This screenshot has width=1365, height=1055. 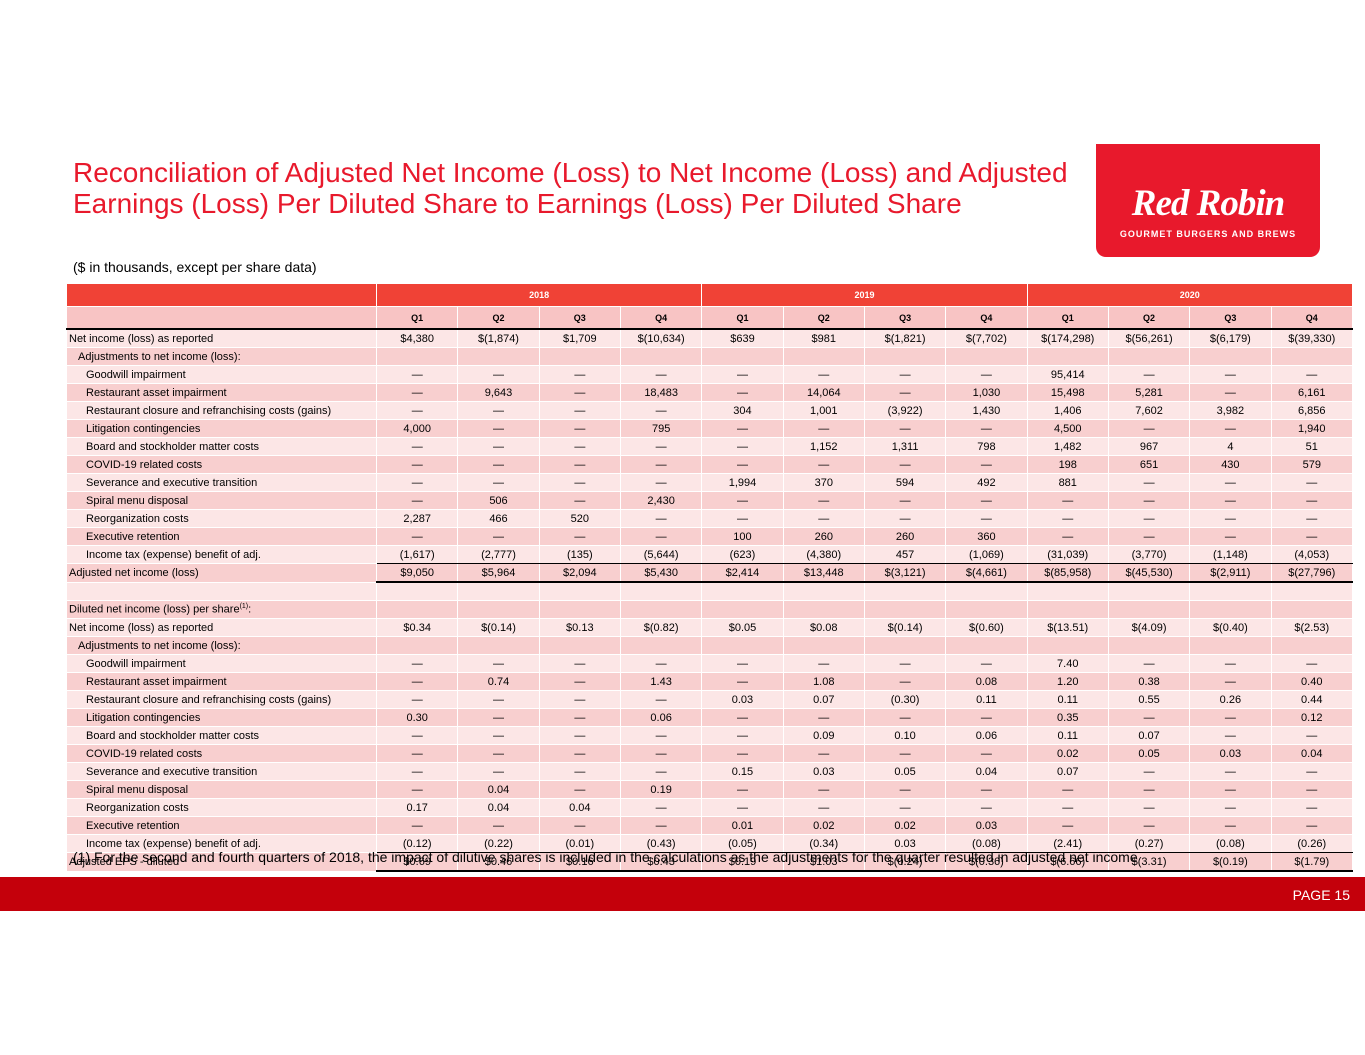 What do you see at coordinates (417, 518) in the screenshot?
I see `value-cell: 2,287` at bounding box center [417, 518].